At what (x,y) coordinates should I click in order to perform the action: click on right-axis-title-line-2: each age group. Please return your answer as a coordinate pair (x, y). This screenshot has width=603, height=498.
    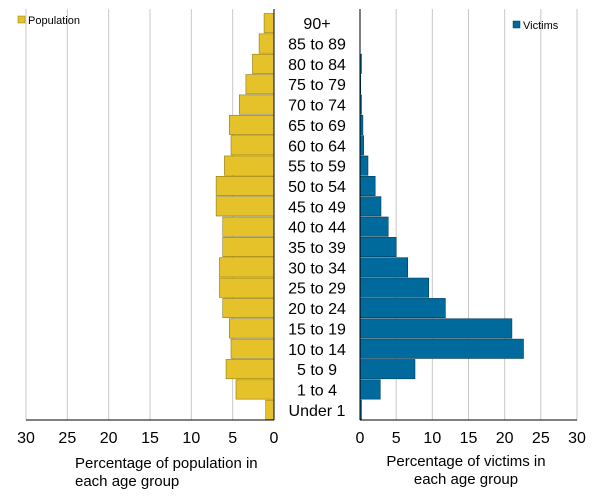
    Looking at the image, I should click on (466, 479).